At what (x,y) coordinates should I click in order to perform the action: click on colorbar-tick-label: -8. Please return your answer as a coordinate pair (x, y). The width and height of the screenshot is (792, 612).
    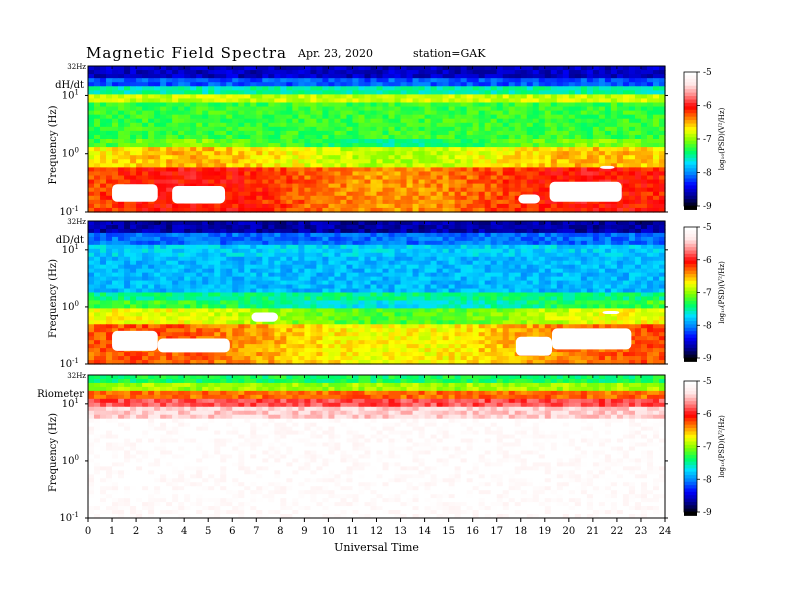
    Looking at the image, I should click on (707, 174).